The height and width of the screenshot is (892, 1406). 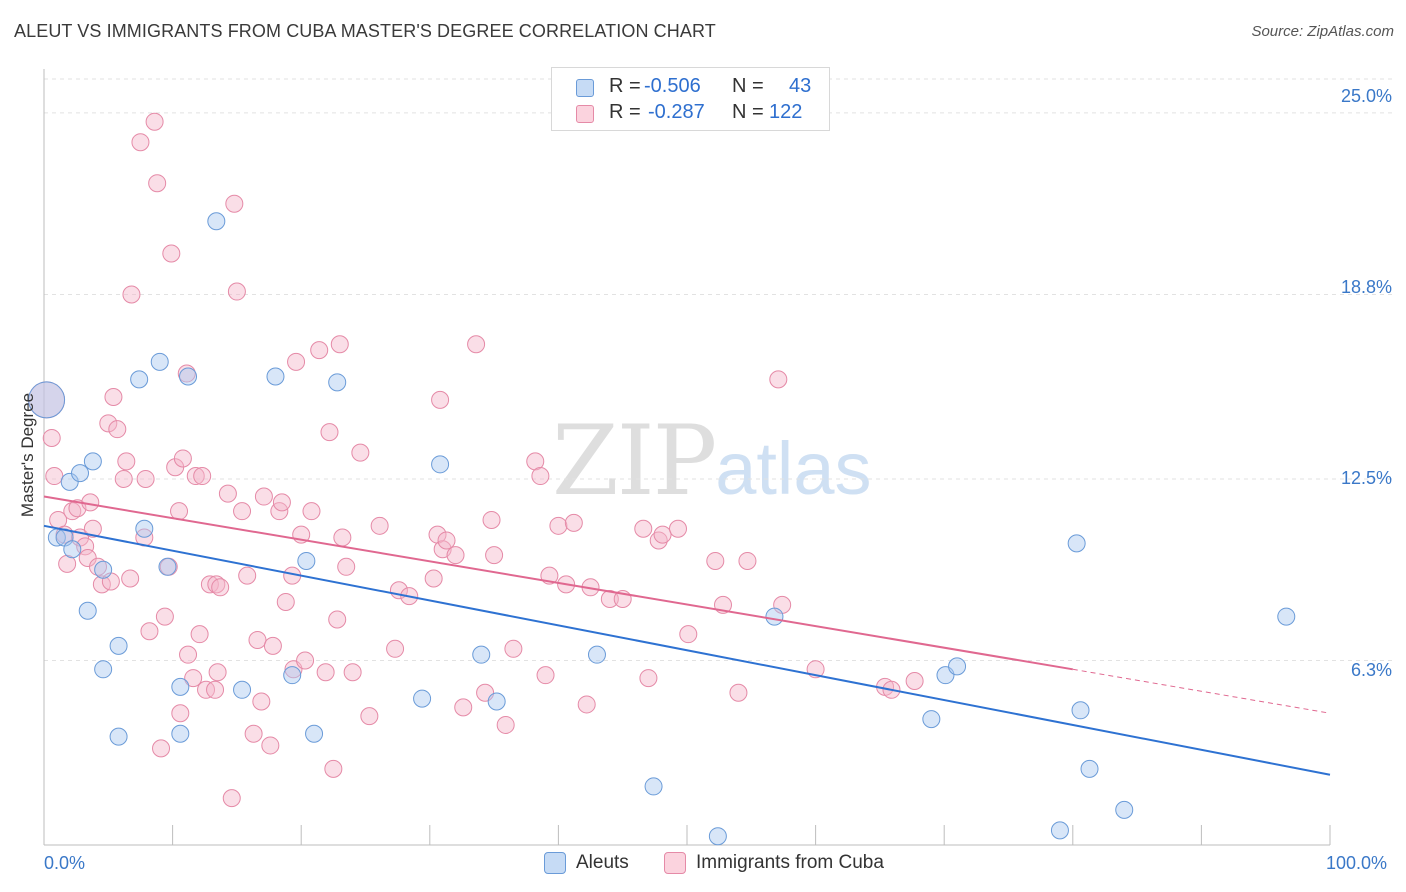 I want to click on watermark-atlas: atlas, so click(x=793, y=468).